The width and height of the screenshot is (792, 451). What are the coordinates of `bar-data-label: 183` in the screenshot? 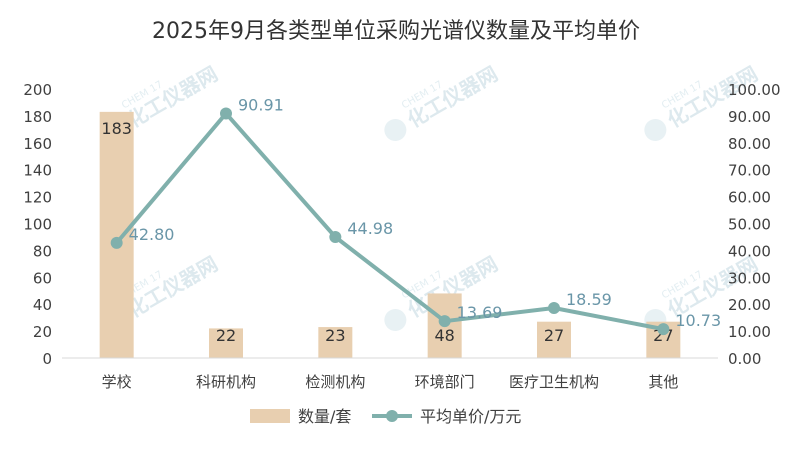 It's located at (116, 128).